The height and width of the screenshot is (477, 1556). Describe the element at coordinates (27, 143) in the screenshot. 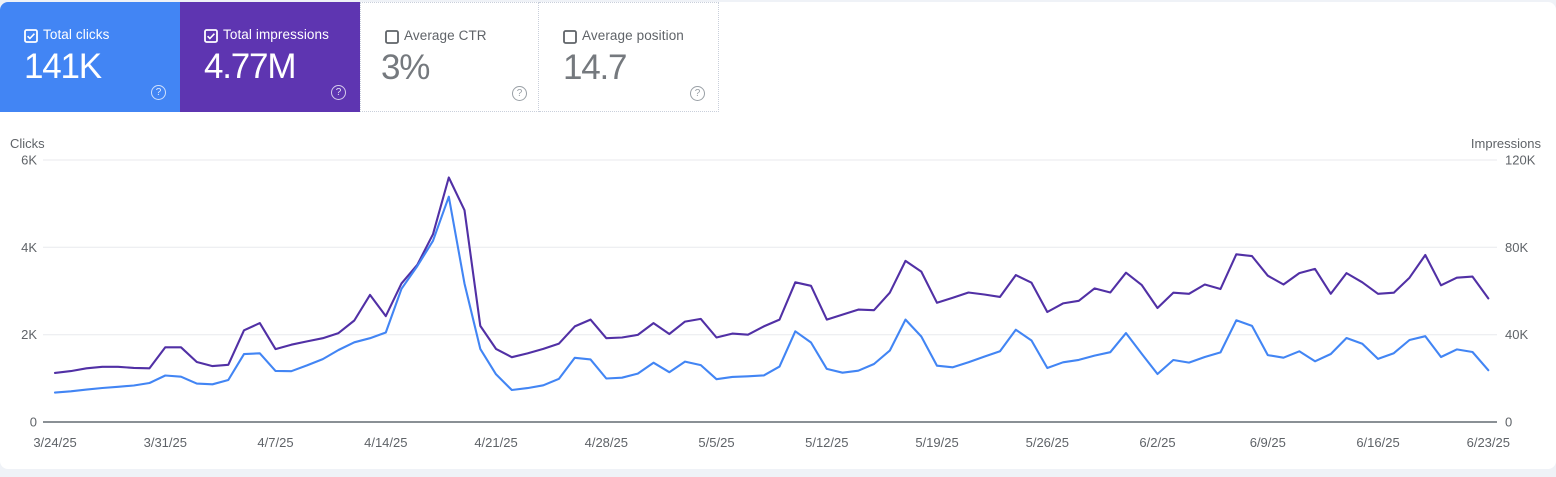

I see `svg-text: Clicks` at that location.